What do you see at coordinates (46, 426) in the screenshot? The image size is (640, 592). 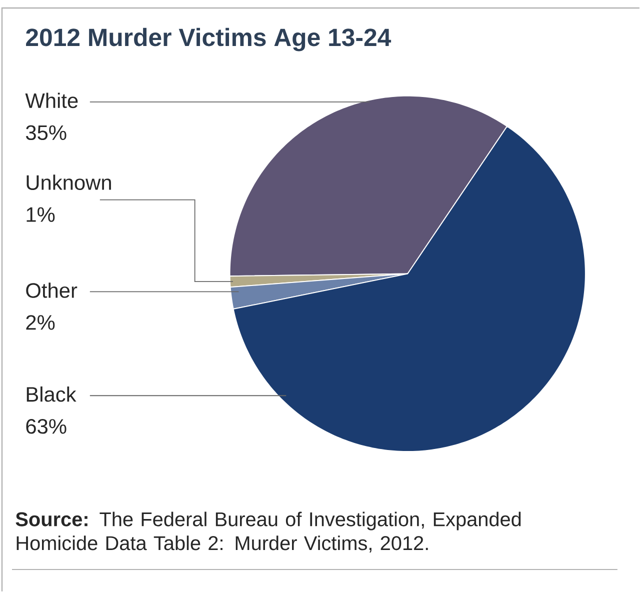 I see `data-label: 63%` at bounding box center [46, 426].